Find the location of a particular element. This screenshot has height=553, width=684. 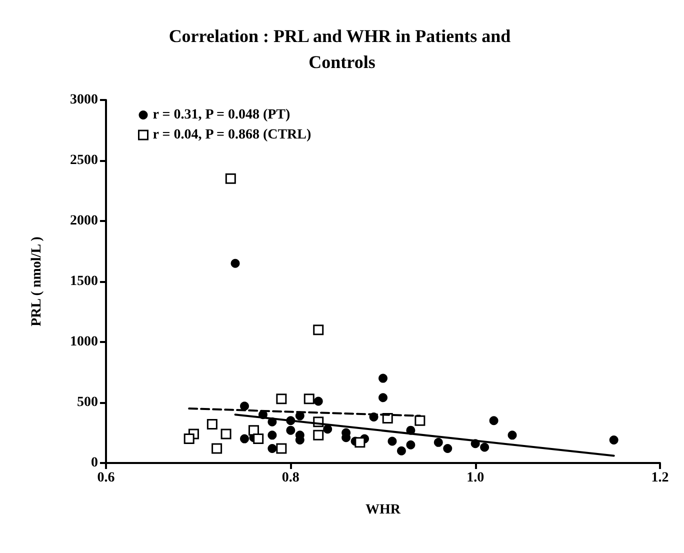

x-tick-label: 0.6 is located at coordinates (106, 478).